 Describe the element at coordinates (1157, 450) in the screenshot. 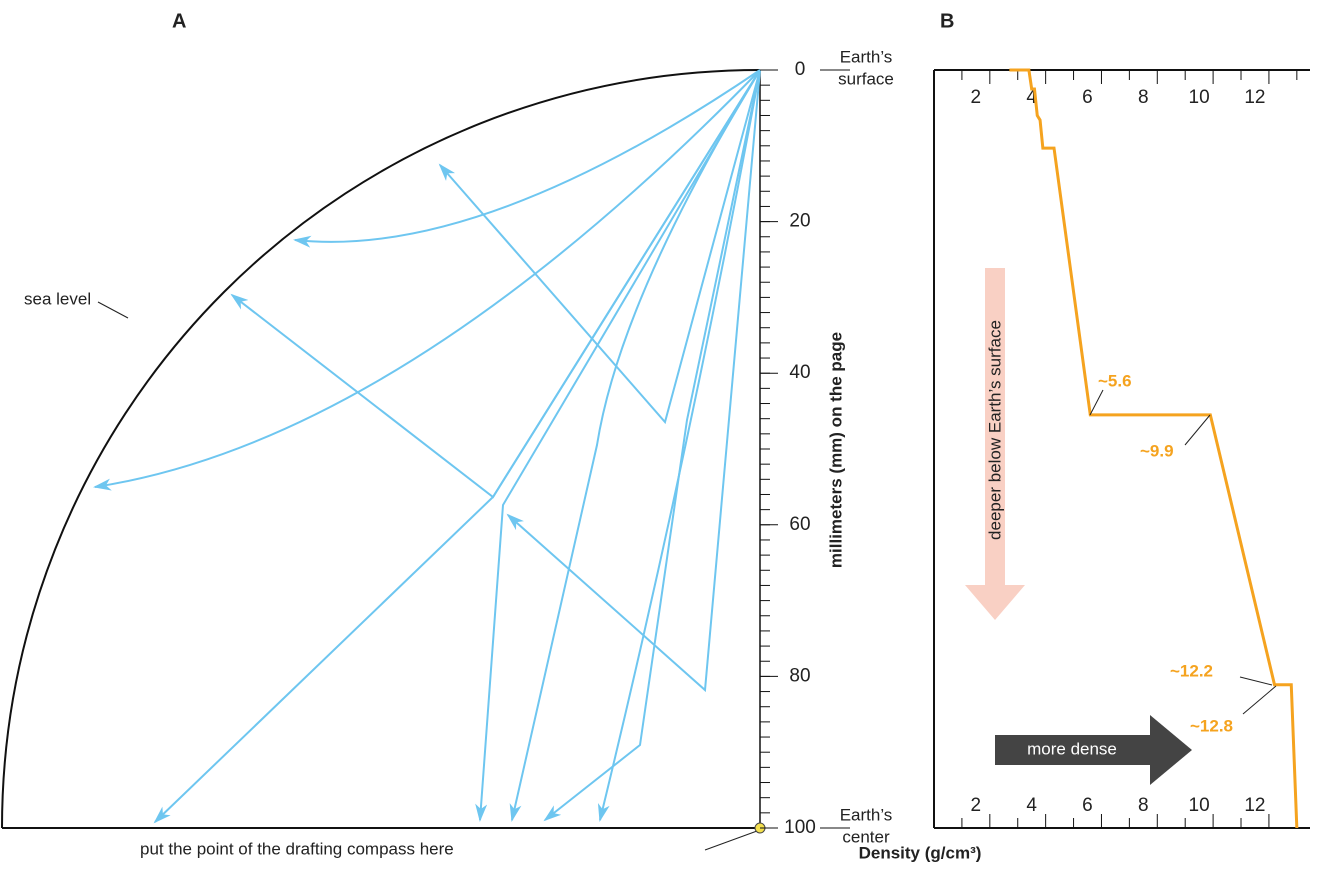

I see `callout: ~9.9` at that location.